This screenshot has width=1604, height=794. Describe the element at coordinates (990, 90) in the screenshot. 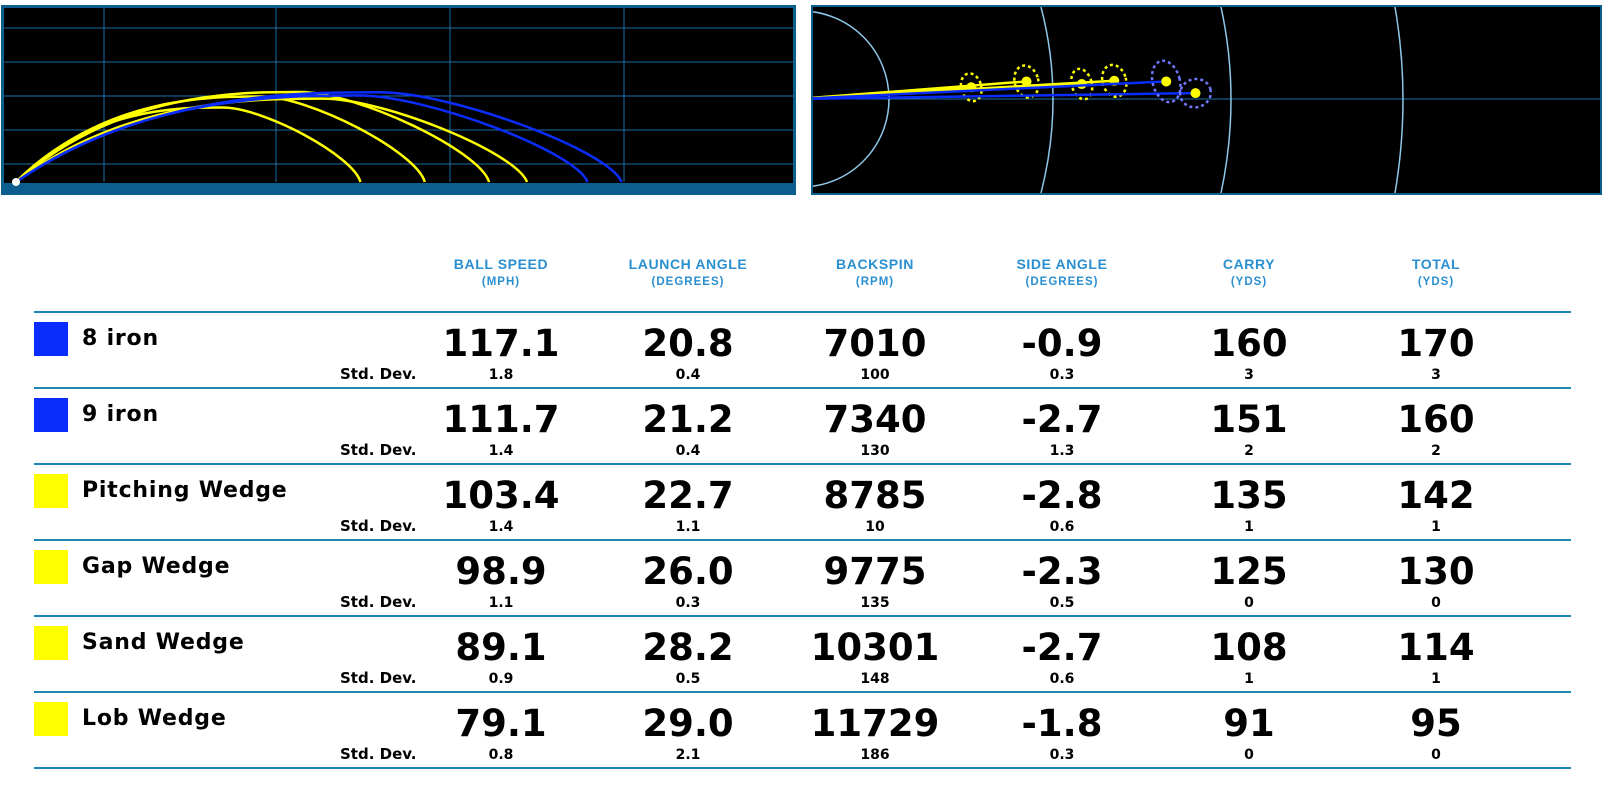

I see `shot-line-9-iron` at that location.